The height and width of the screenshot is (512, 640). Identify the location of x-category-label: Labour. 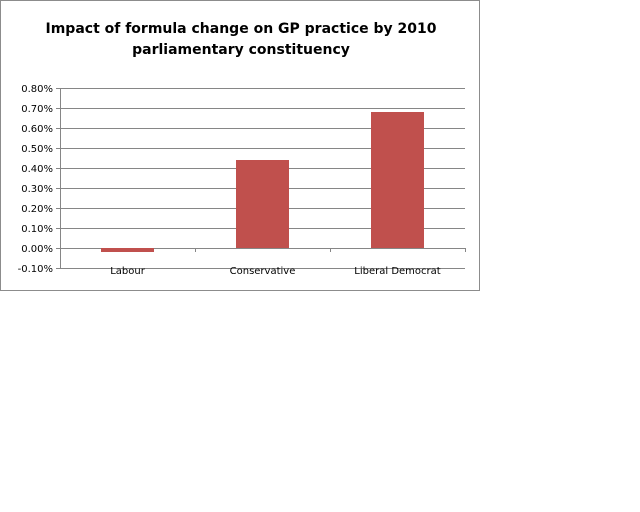
(128, 271).